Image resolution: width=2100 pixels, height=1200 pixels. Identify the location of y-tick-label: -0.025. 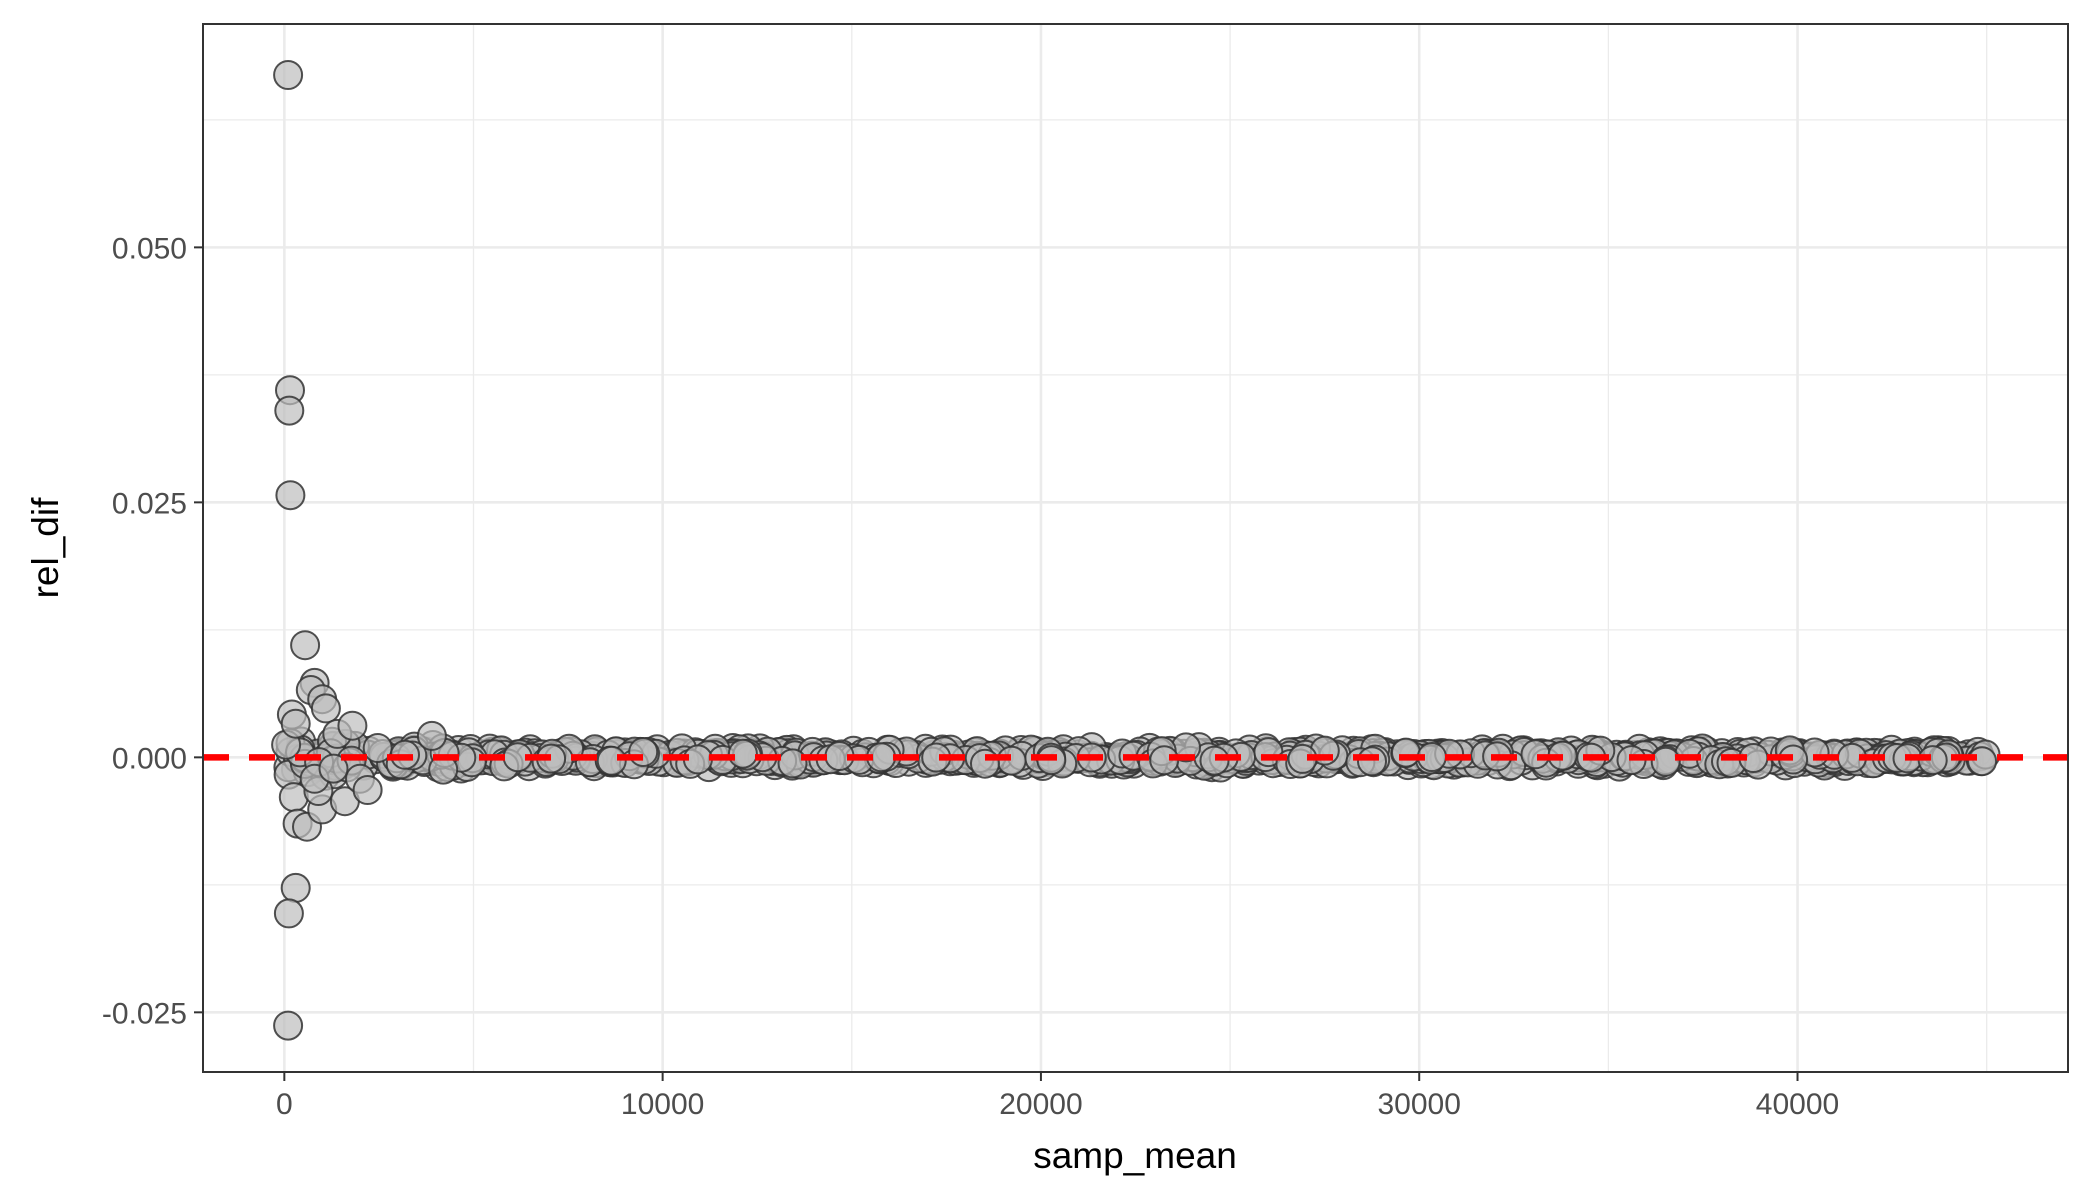
(144, 1013).